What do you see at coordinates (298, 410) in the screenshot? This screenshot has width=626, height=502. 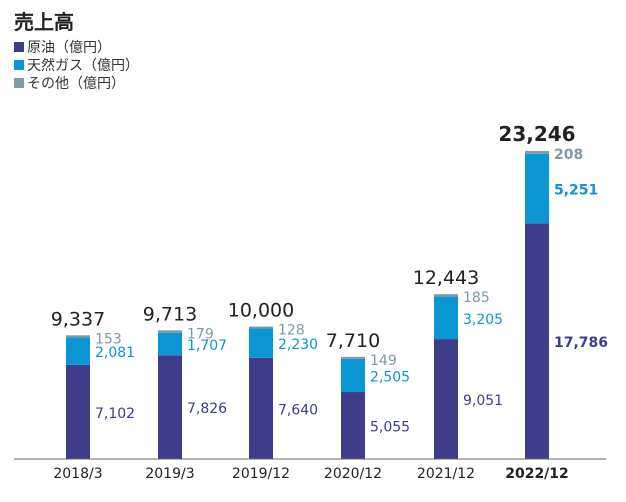 I see `value-label-crude-oil-2: 7,640` at bounding box center [298, 410].